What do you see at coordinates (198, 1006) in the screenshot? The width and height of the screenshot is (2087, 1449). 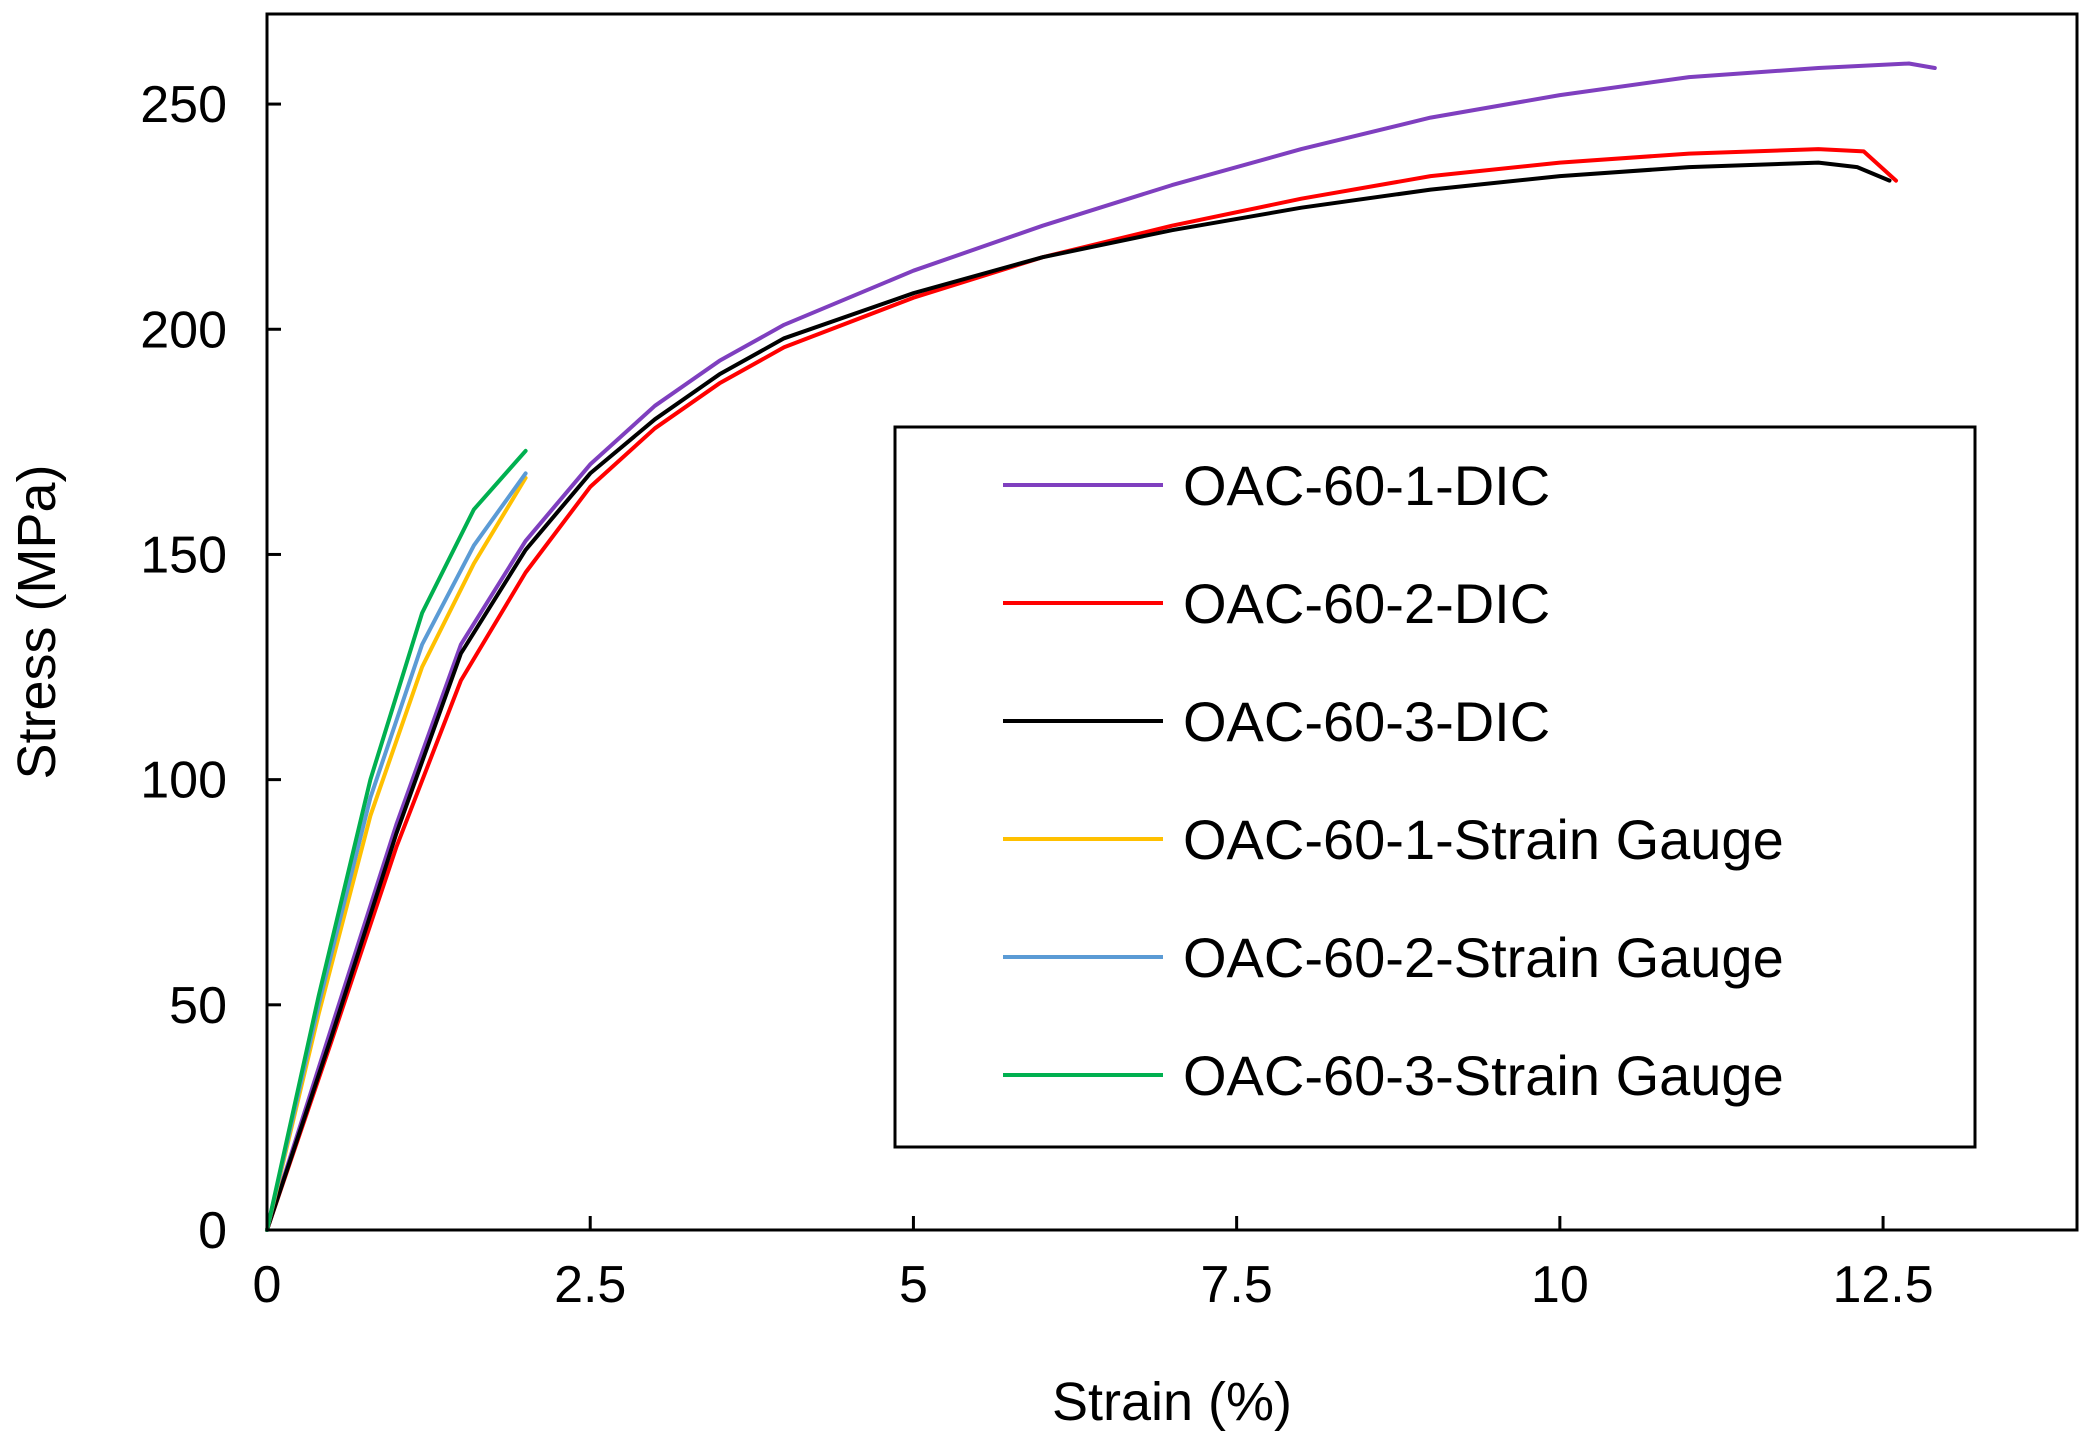 I see `y-tick-label: 50` at bounding box center [198, 1006].